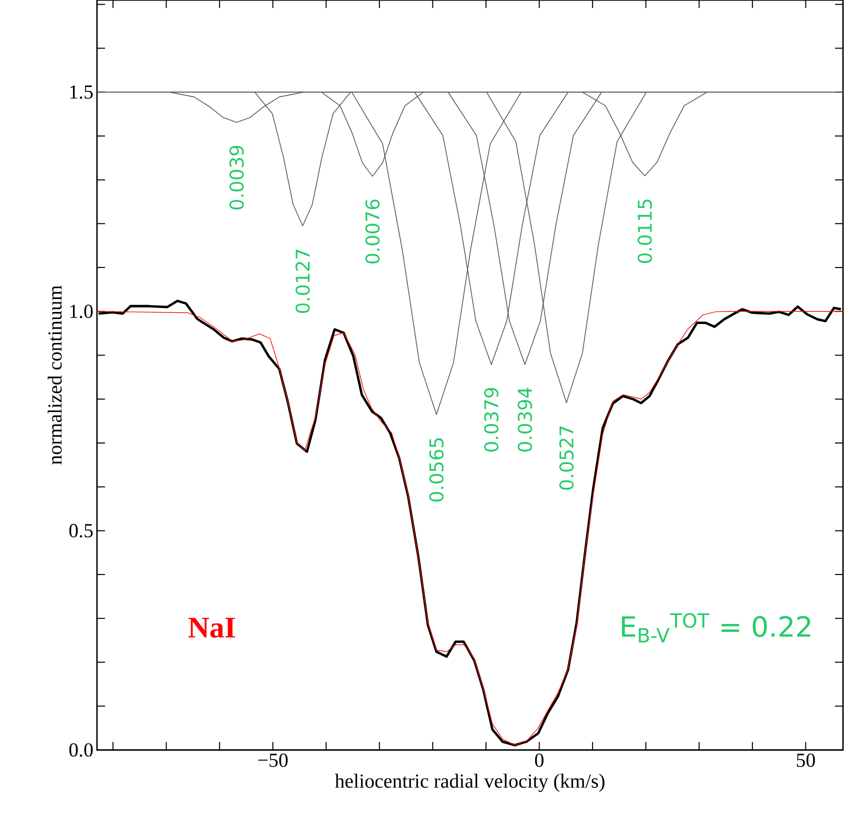 This screenshot has width=852, height=834. What do you see at coordinates (436, 470) in the screenshot?
I see `annotation: 0.0565` at bounding box center [436, 470].